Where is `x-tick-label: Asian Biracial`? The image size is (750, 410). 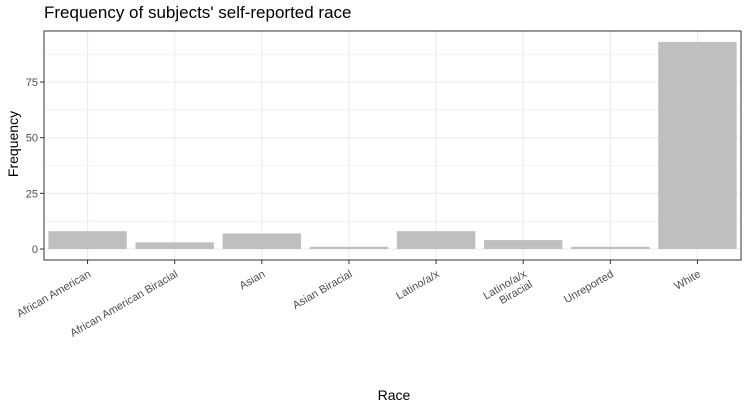
x-tick-label: Asian Biracial is located at coordinates (323, 290).